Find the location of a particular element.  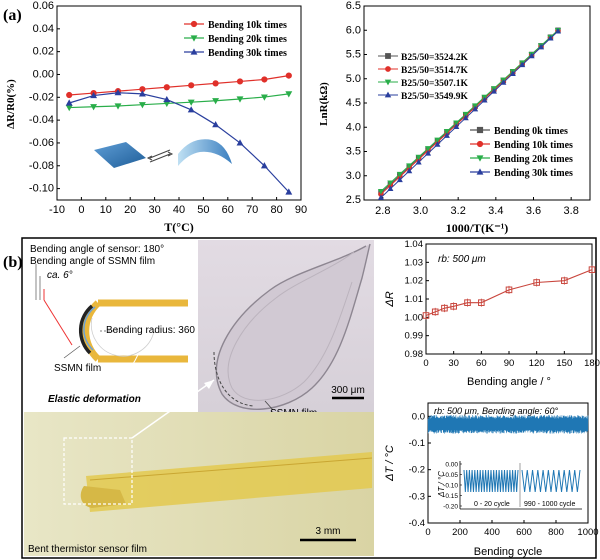

microscope-photo: SSMN film 300 μm is located at coordinates (286, 329).